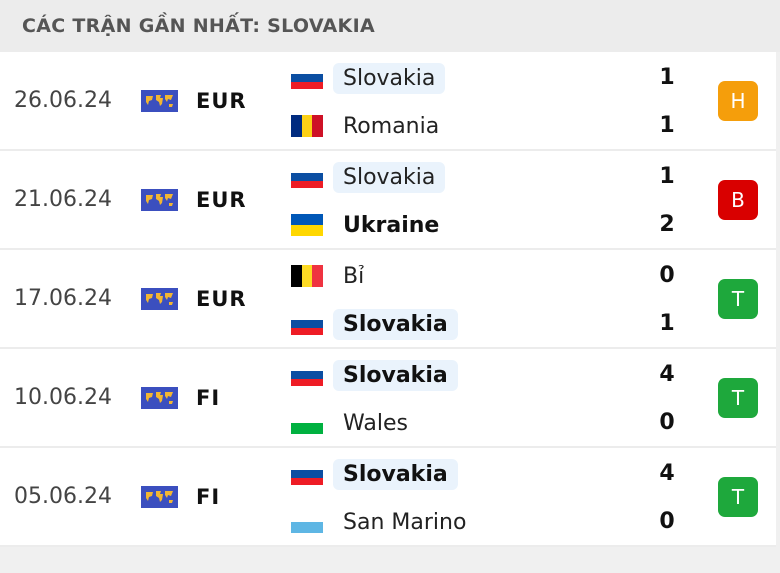 This screenshot has height=573, width=780. Describe the element at coordinates (63, 397) in the screenshot. I see `match-date: 10.06.24` at that location.